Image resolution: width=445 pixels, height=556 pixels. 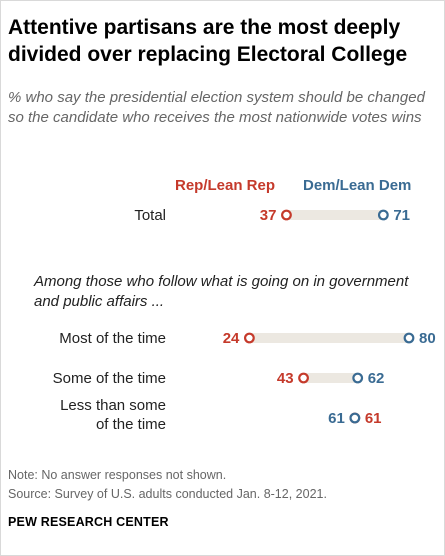 I want to click on row-label-total: Total, so click(x=150, y=215).